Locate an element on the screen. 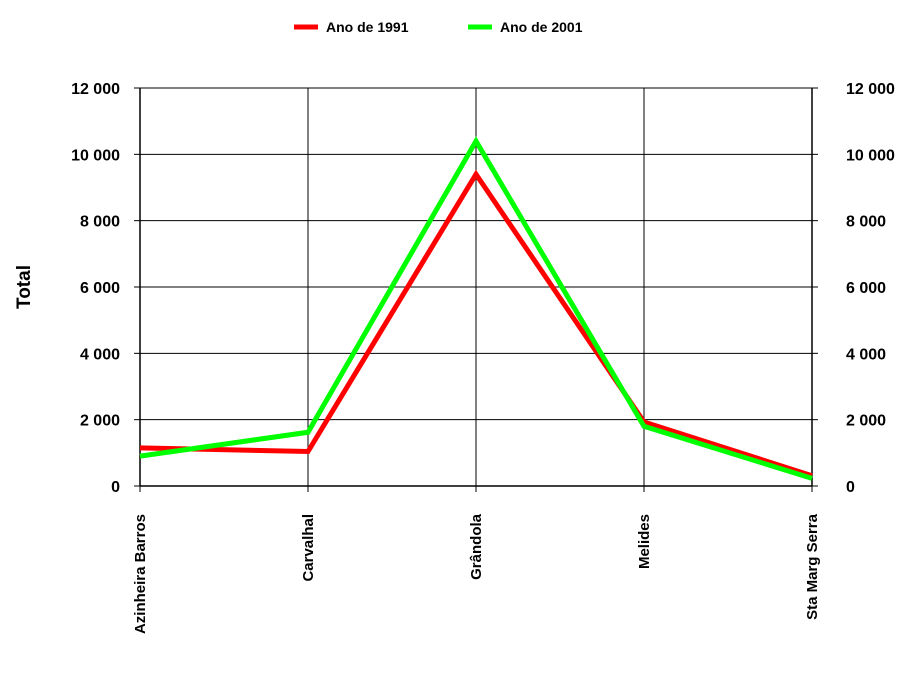 The width and height of the screenshot is (906, 678). y-tick-label-right: 10 000 is located at coordinates (870, 155).